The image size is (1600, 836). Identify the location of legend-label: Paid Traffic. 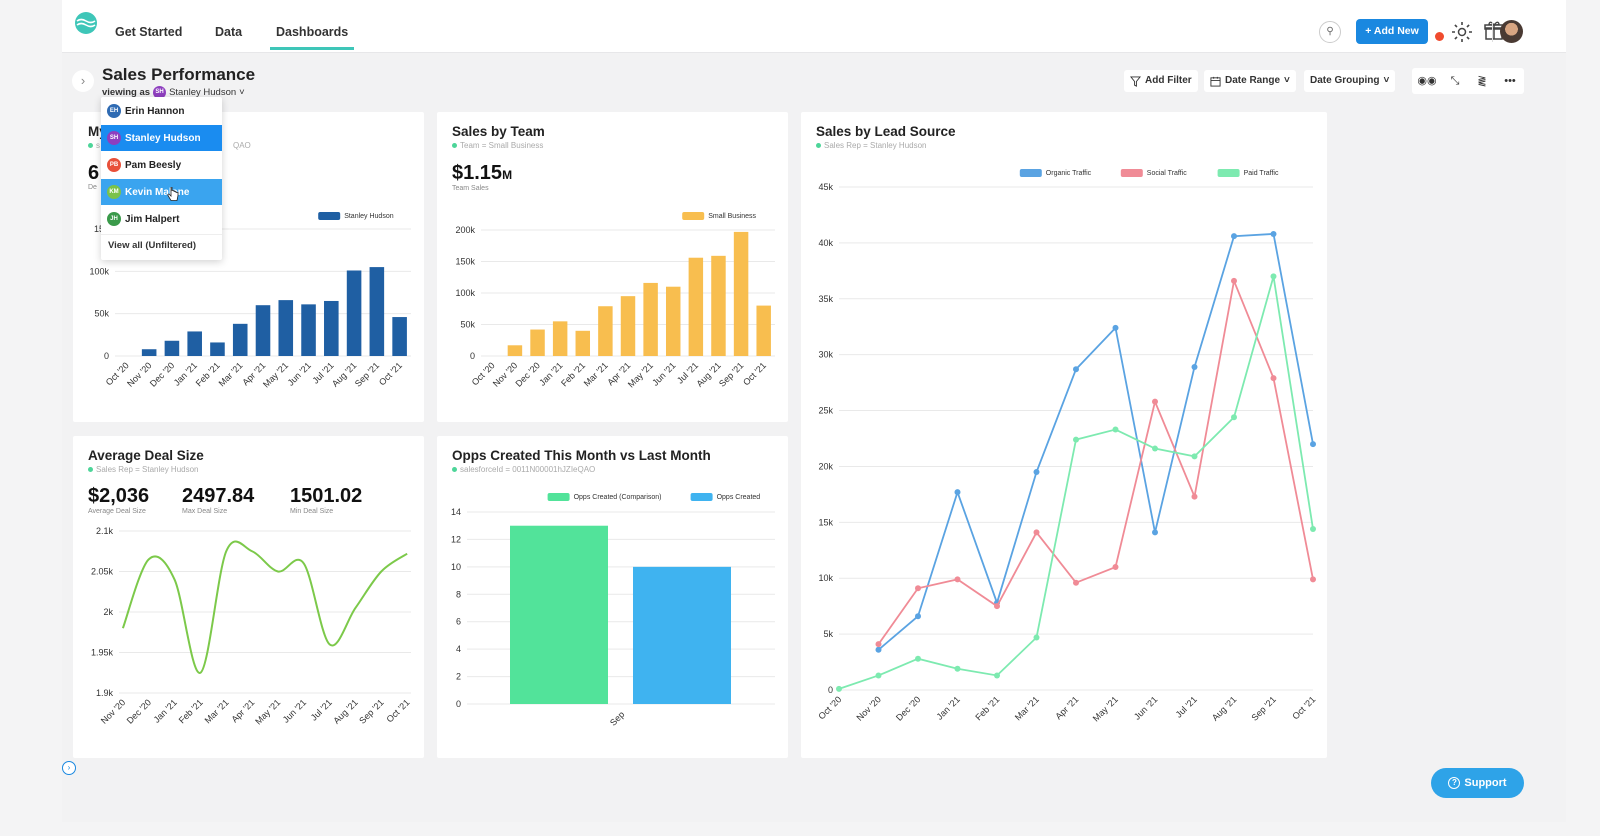
(1261, 173).